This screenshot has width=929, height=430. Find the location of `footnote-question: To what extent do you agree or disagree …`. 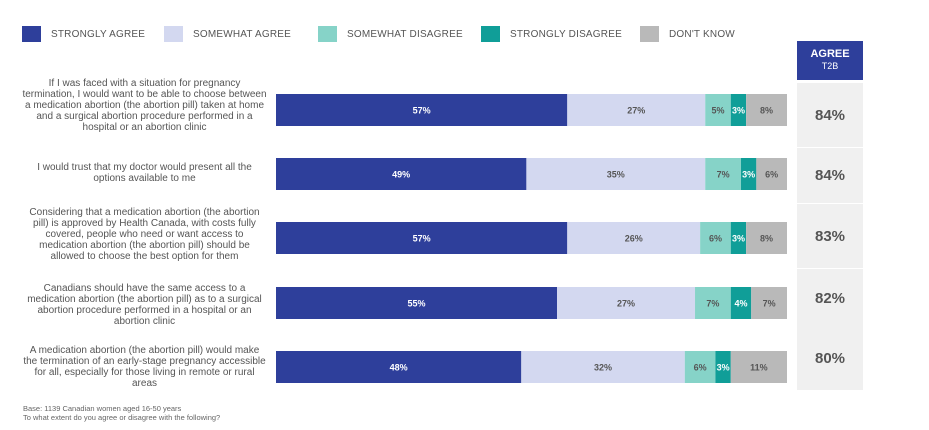

footnote-question: To what extent do you agree or disagree … is located at coordinates (122, 417).